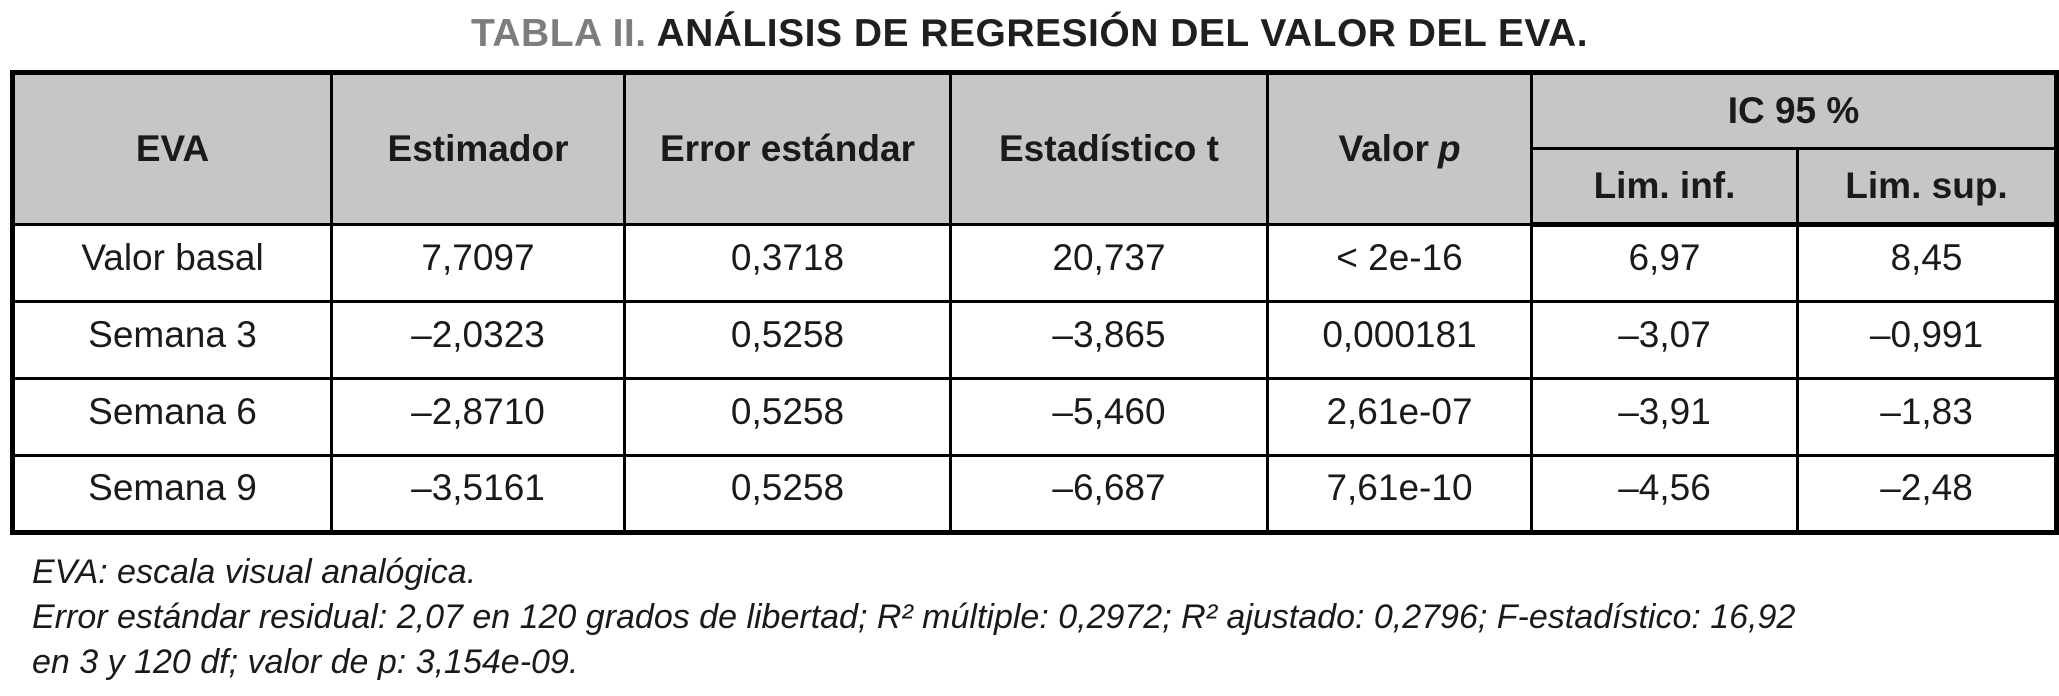 The height and width of the screenshot is (696, 2059). Describe the element at coordinates (1927, 340) in the screenshot. I see `cell-lim-sup: –0,991` at that location.